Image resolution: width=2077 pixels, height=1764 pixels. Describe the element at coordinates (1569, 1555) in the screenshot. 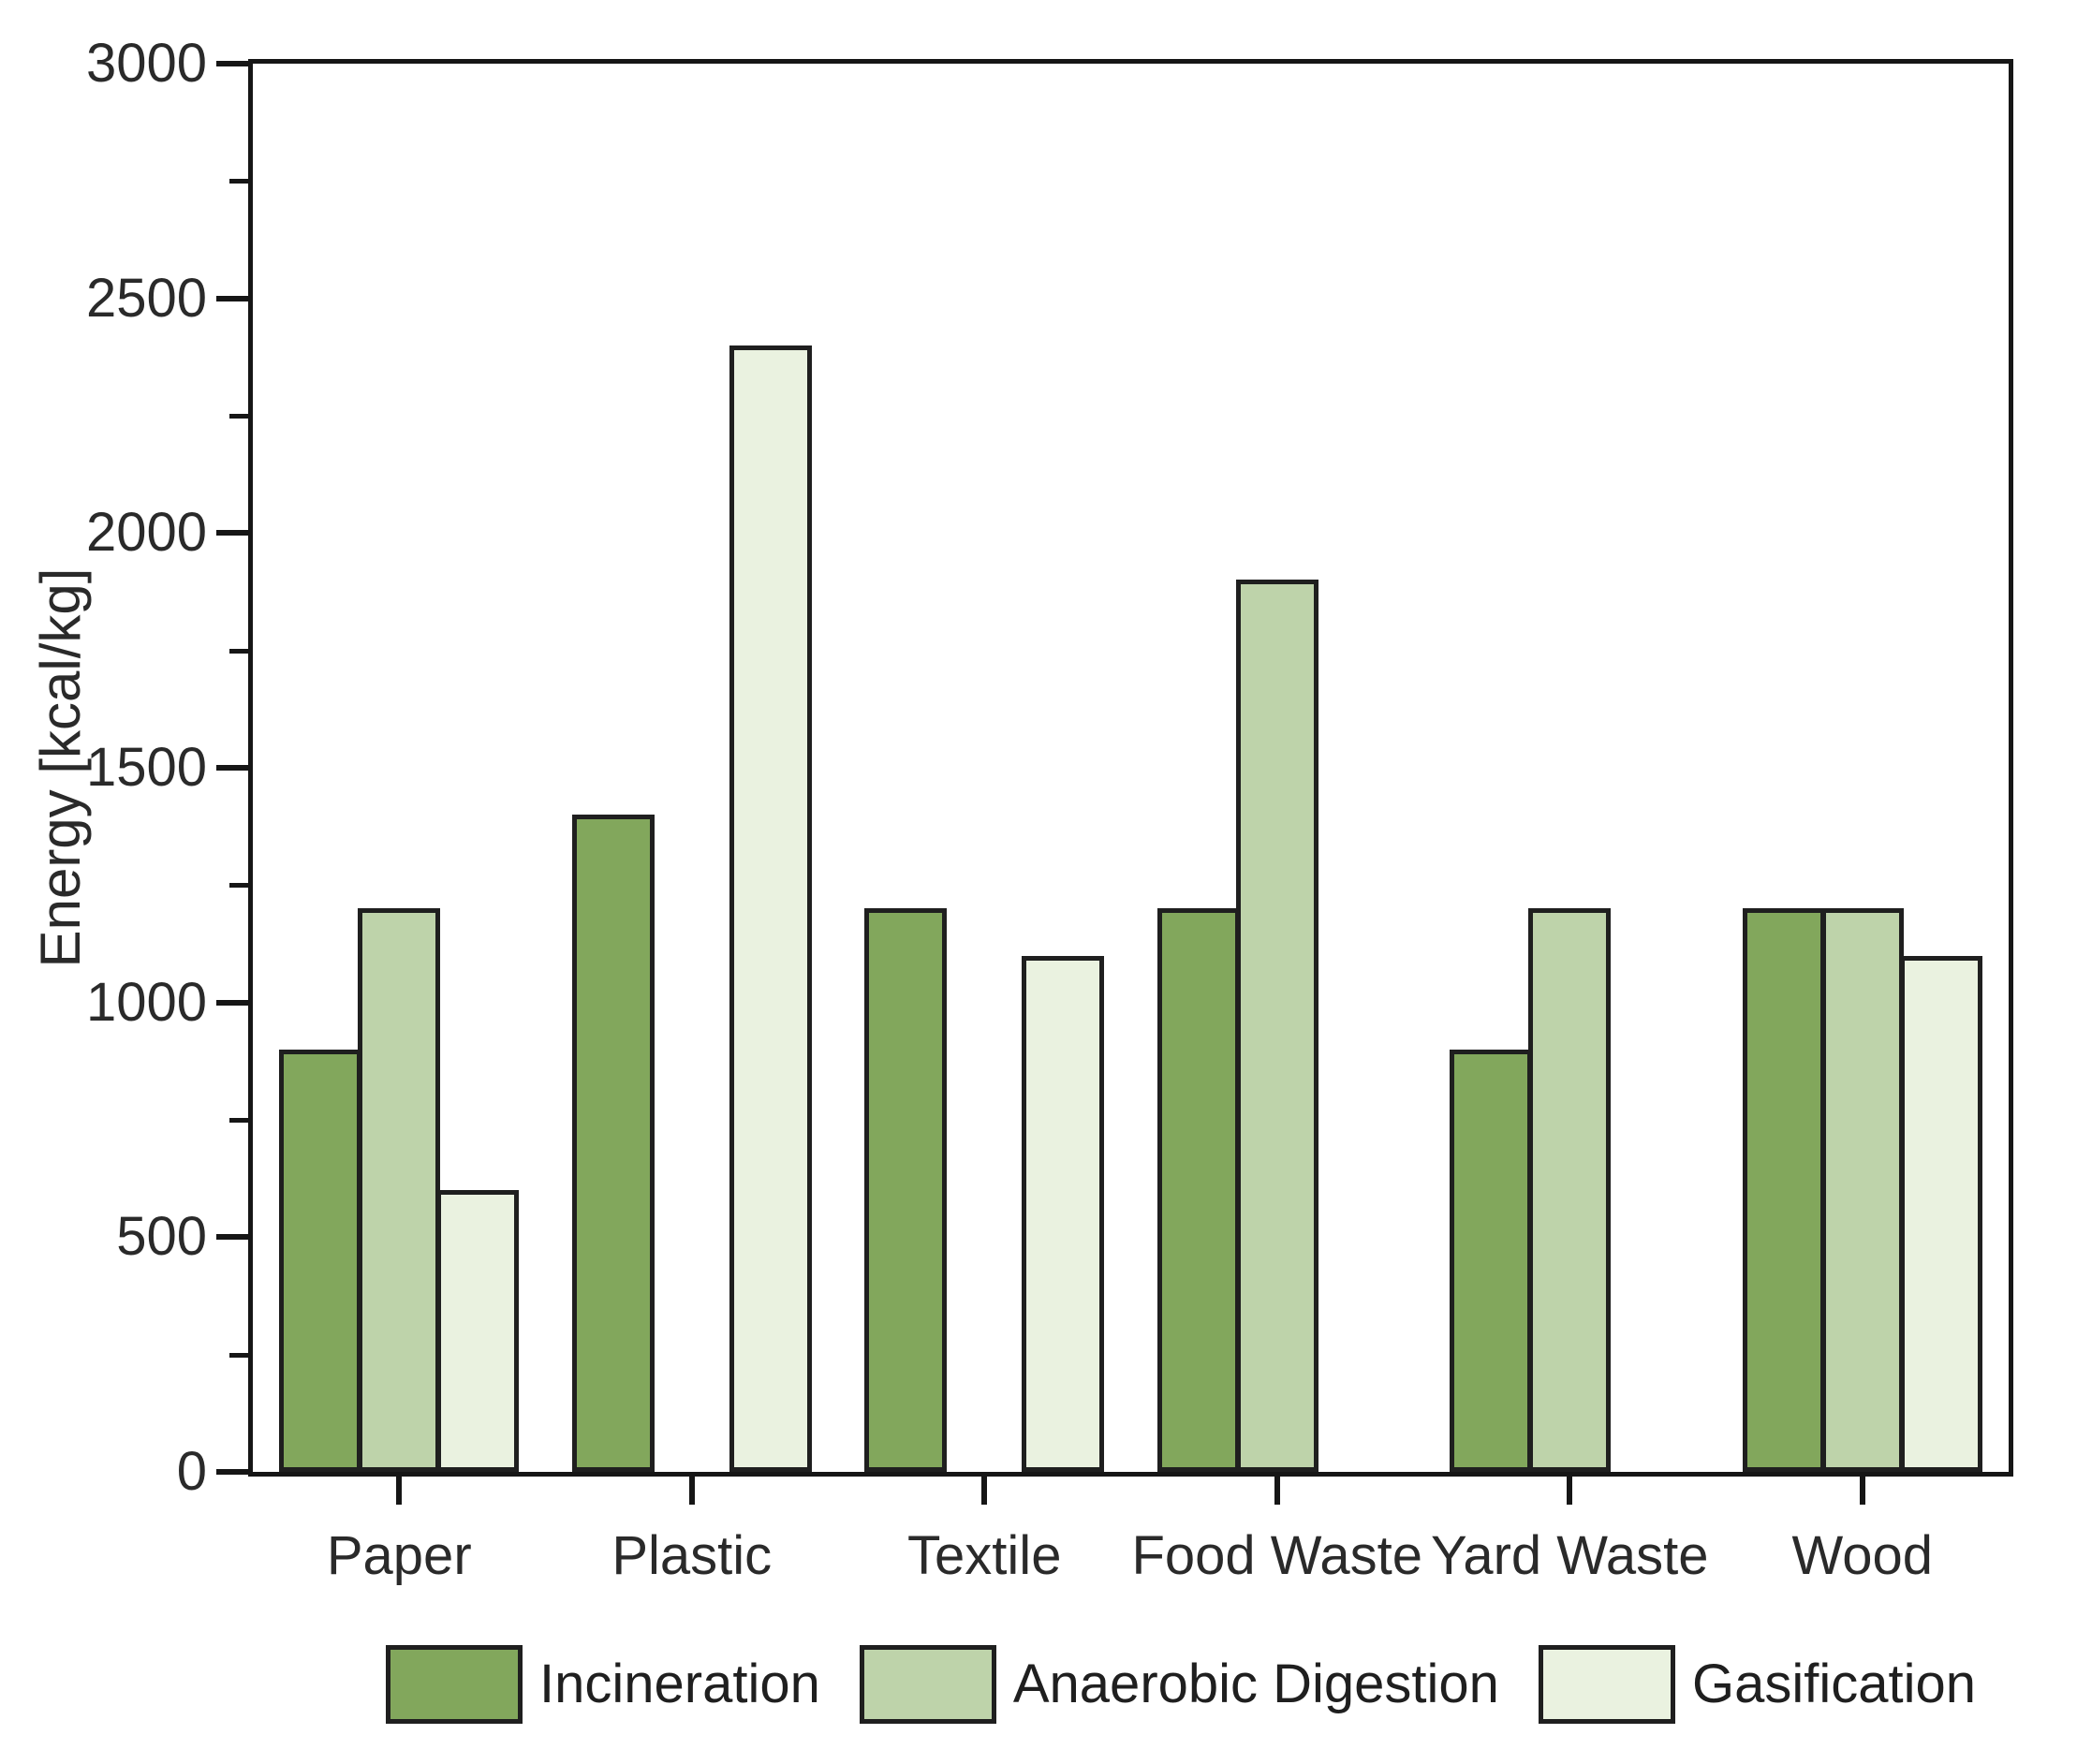

I see `x-axis-category-label: Yard Waste` at that location.